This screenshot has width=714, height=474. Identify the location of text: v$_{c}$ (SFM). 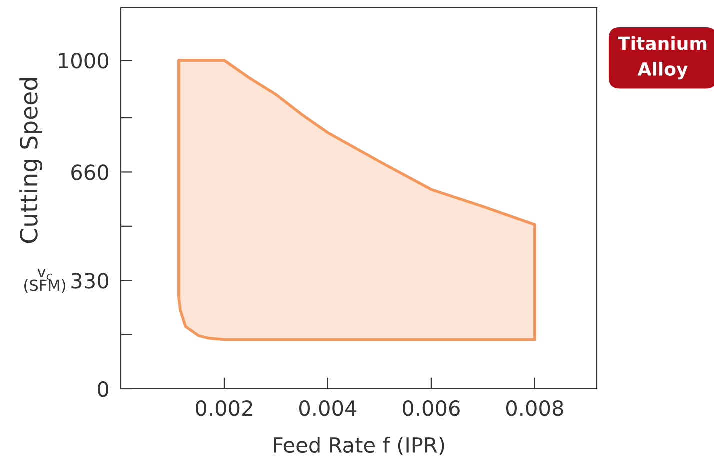
(45, 281).